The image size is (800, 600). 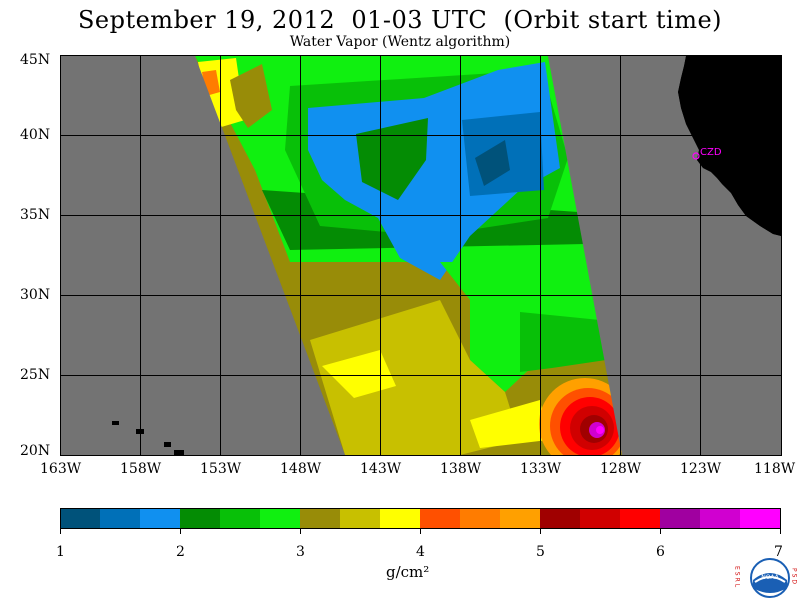 What do you see at coordinates (660, 552) in the screenshot?
I see `colorbar-label-6: 6` at bounding box center [660, 552].